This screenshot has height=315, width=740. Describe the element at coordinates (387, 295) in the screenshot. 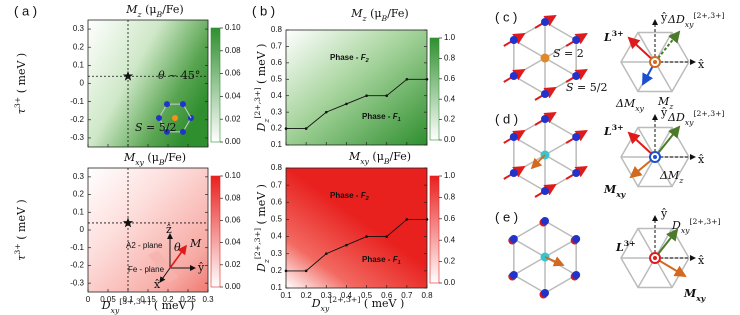

I see `x-tick-label: 0.6` at that location.